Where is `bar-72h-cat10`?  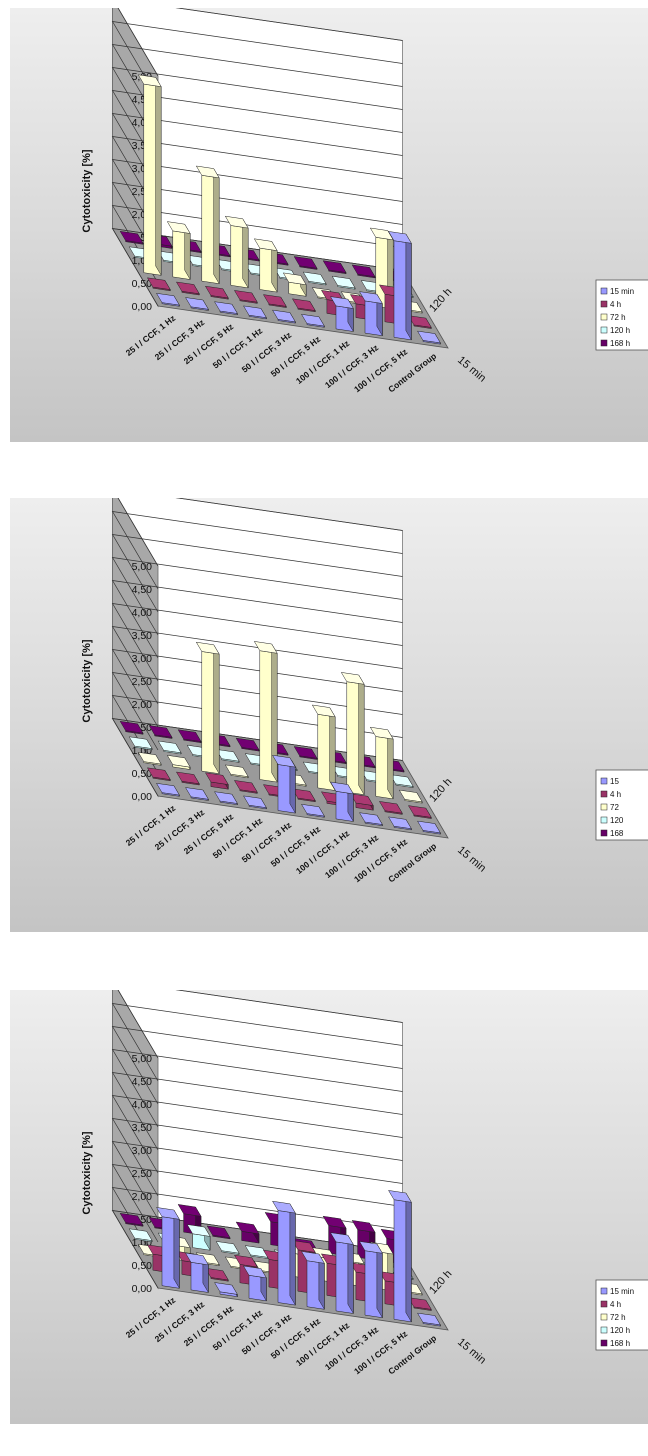
bar-72h-cat10 is located at coordinates (410, 797).